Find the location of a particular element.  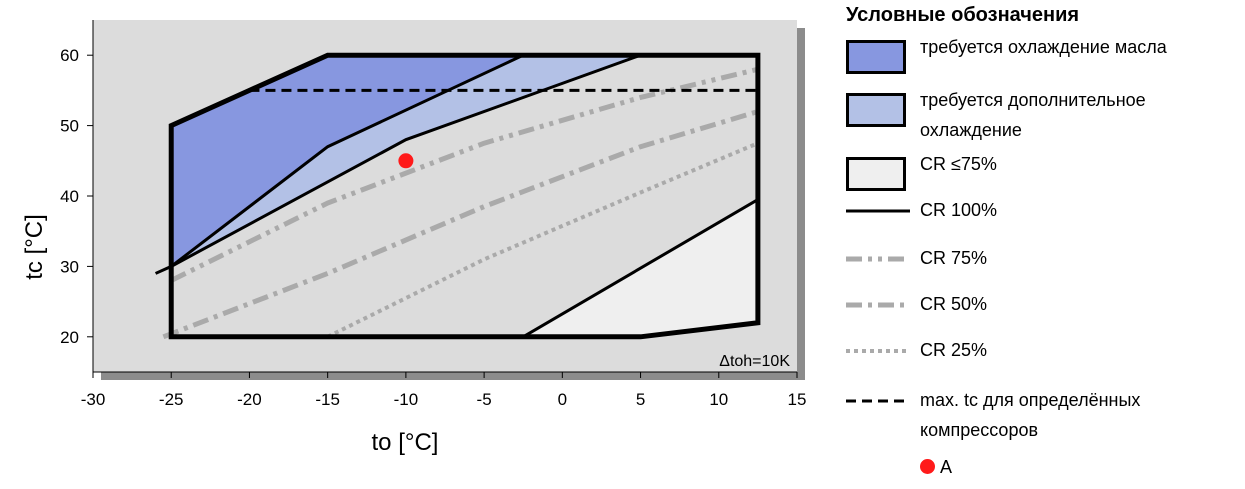

x-tick-label: -30 is located at coordinates (93, 399).